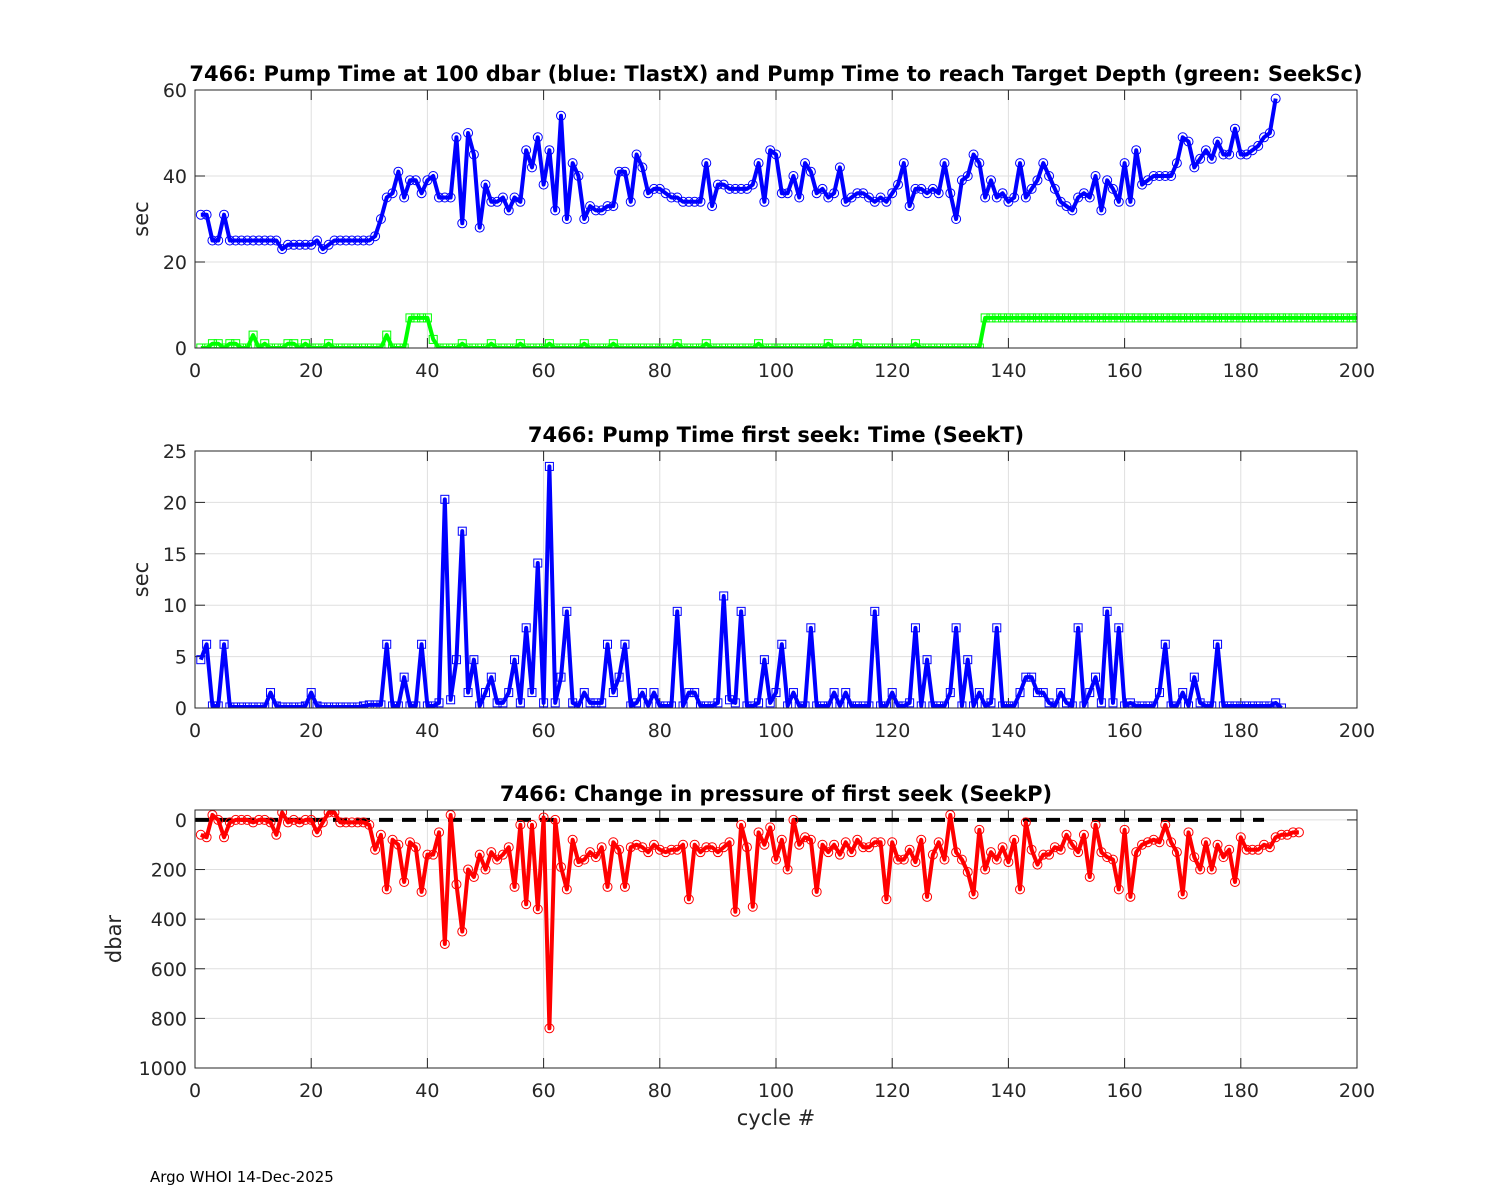 This screenshot has width=1500, height=1200. What do you see at coordinates (163, 1069) in the screenshot?
I see `y-tick-label: 1000` at bounding box center [163, 1069].